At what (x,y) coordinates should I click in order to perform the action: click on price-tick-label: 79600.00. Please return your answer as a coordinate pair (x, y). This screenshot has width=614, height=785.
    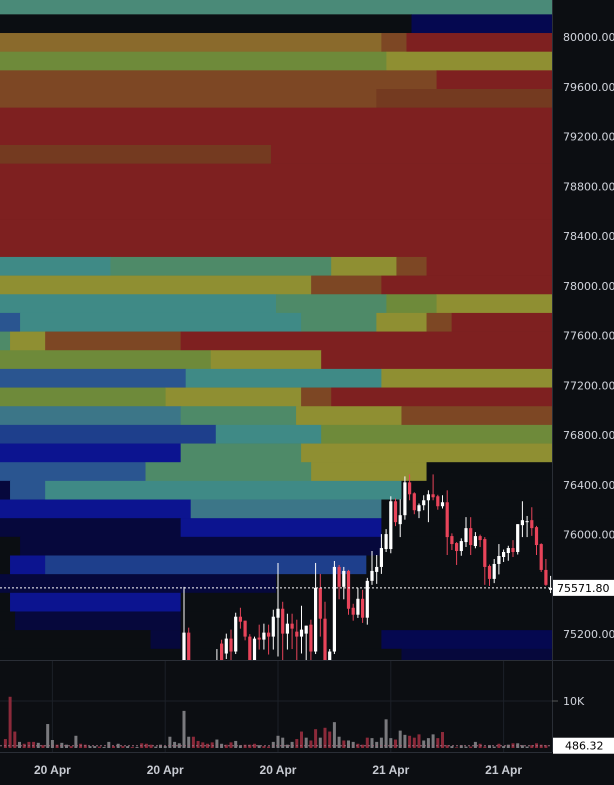
    Looking at the image, I should click on (588, 87).